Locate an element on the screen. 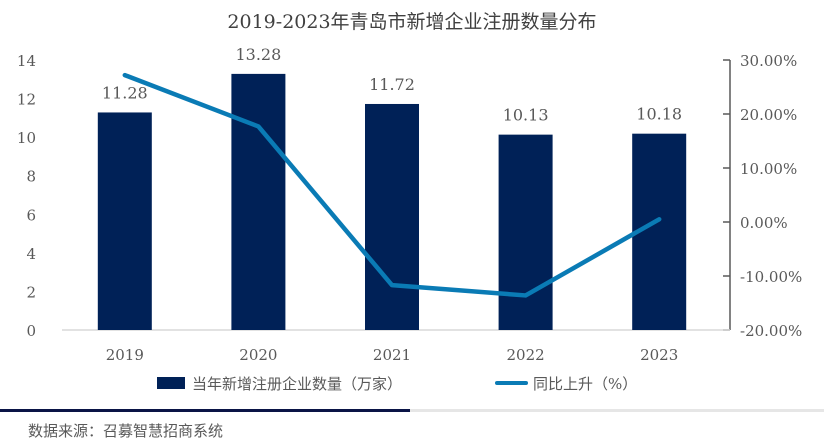  right-tick-label: -10.00% is located at coordinates (771, 277).